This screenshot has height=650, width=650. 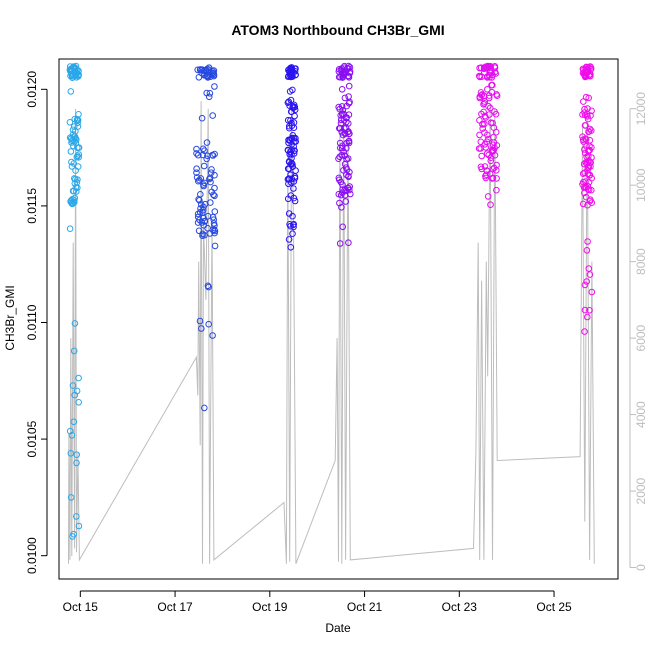 I want to click on y2-axis: 0 2000 4000 6000 8000 10000 12000, so click(x=638, y=331).